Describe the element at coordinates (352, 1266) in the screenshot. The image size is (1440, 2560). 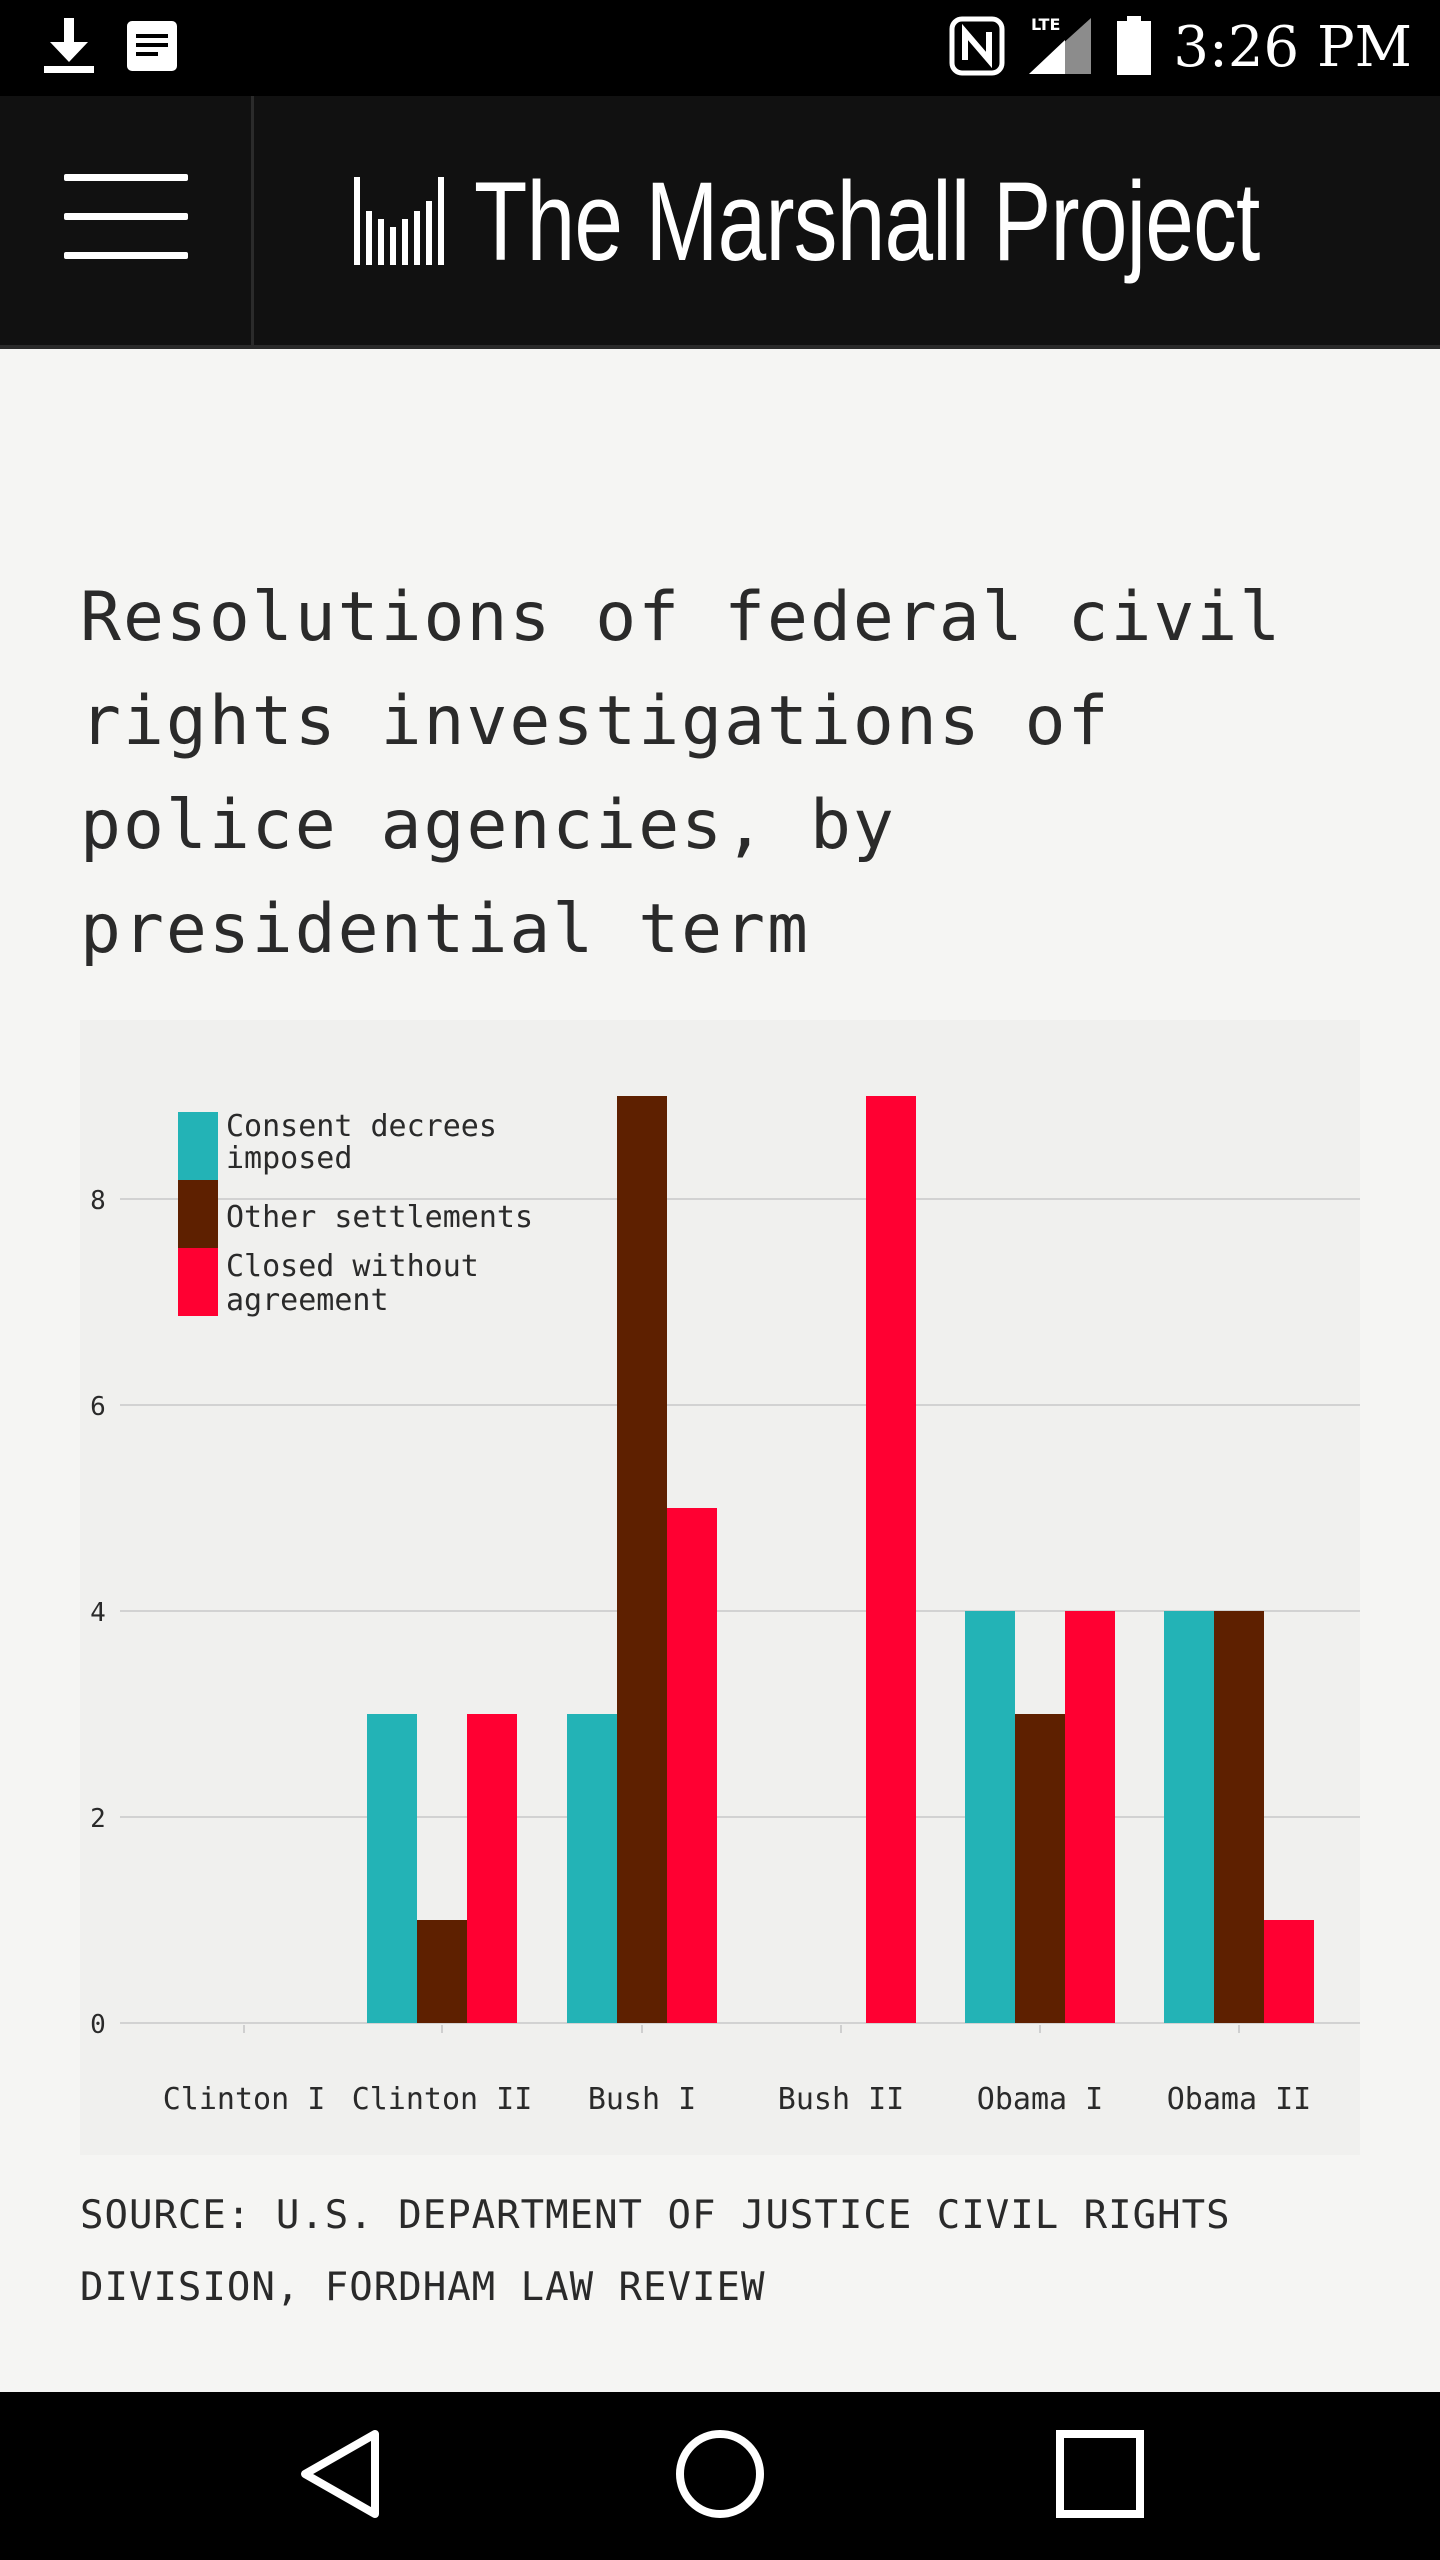
I see `legend-label: Closed without` at that location.